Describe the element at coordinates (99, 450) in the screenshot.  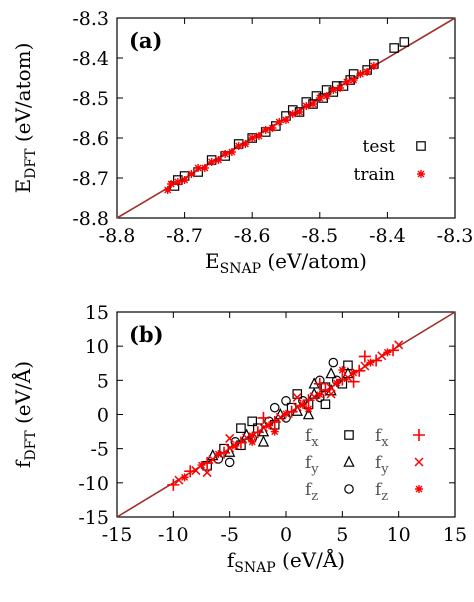
I see `y-tick-label: -5` at that location.